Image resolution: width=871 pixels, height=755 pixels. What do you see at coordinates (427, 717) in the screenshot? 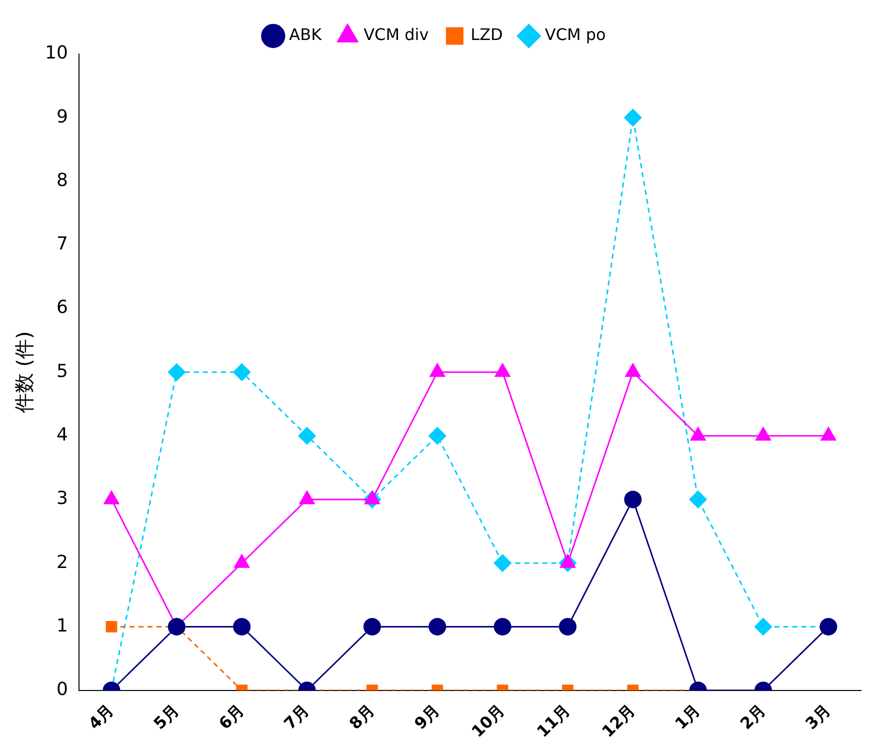
I see `x-tick-label: 9月` at bounding box center [427, 717].